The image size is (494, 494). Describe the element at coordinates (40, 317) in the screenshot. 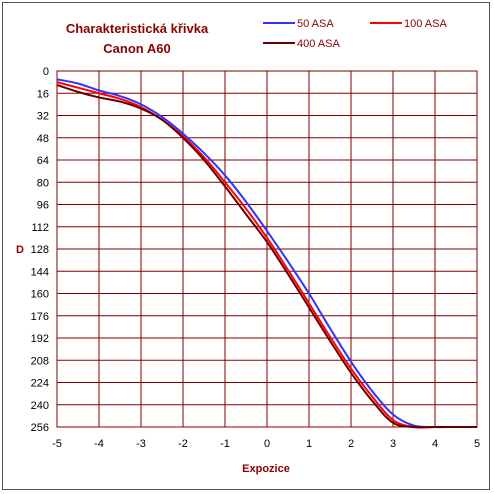

I see `y-tick-label: 176` at that location.